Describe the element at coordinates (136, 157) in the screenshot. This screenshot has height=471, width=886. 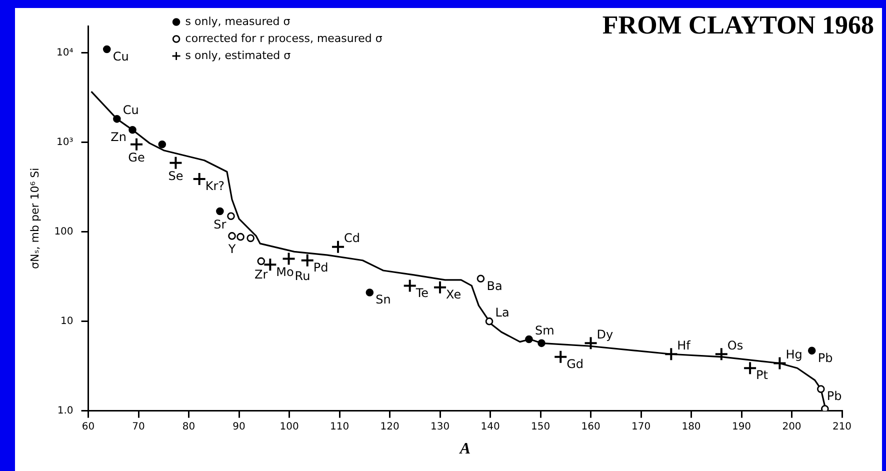
I see `annotation: Ge` at that location.